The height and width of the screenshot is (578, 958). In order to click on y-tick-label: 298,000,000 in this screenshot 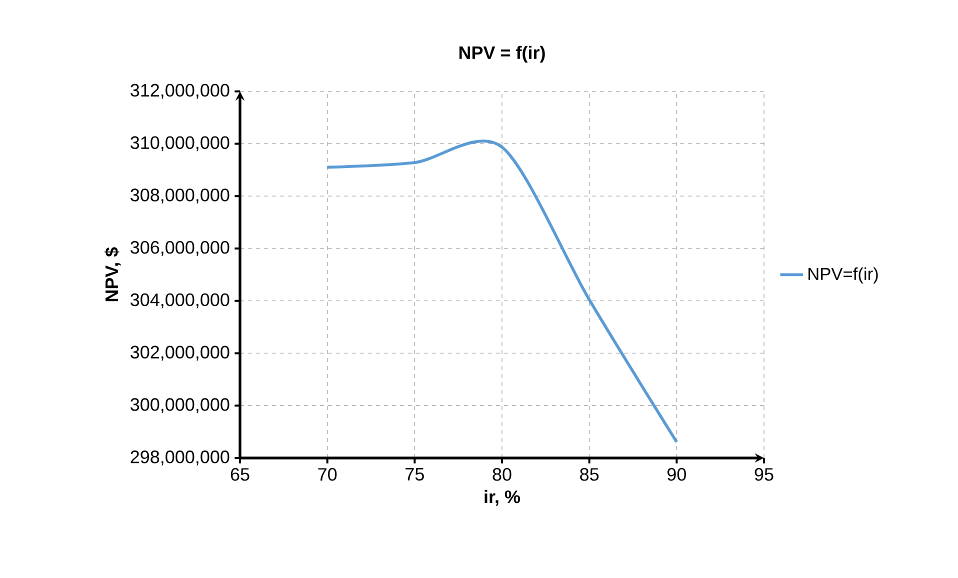, I will do `click(180, 458)`.